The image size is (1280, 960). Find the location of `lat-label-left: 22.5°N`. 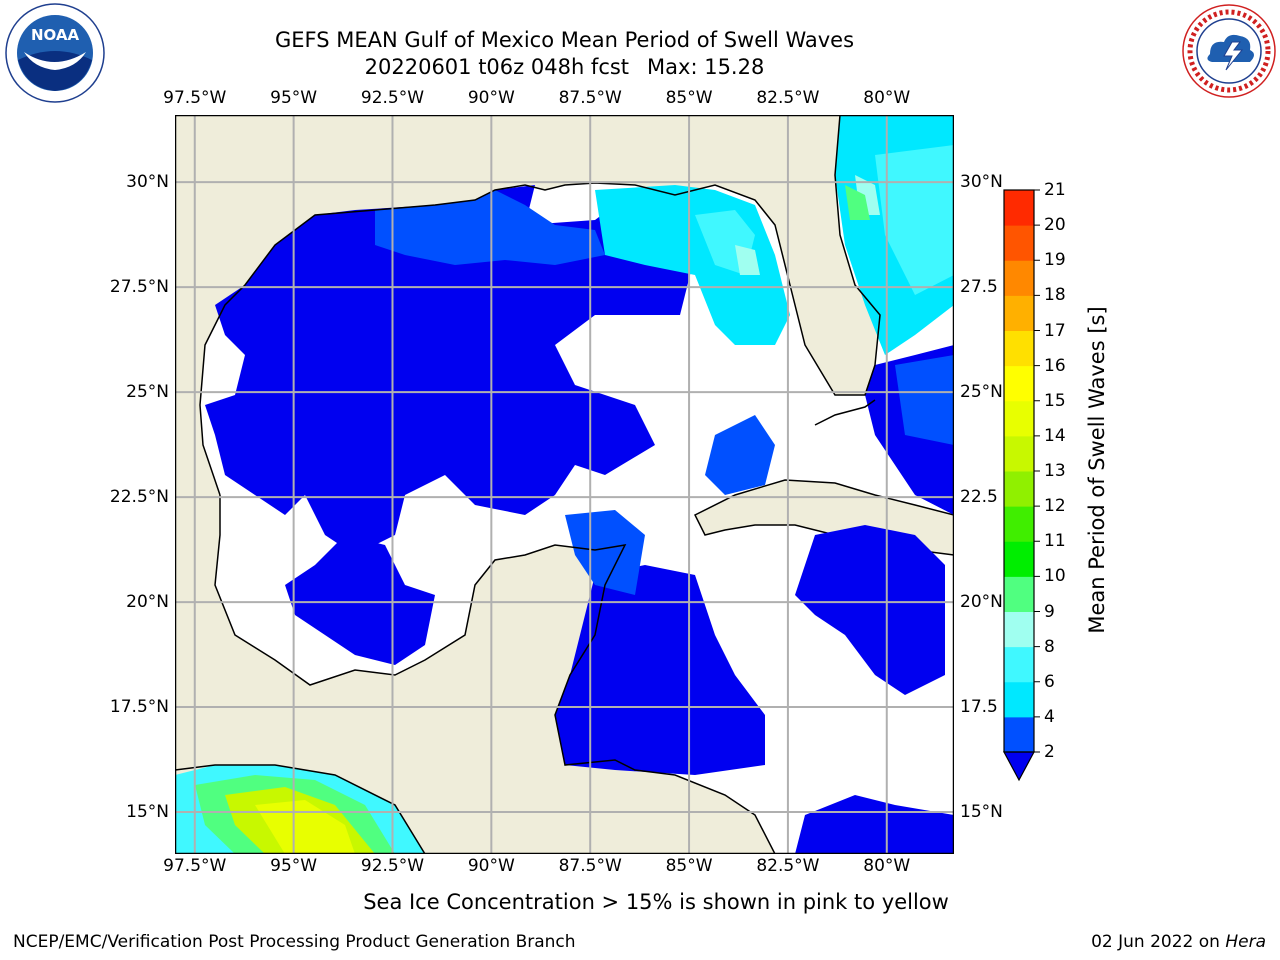

lat-label-left: 22.5°N is located at coordinates (139, 497).